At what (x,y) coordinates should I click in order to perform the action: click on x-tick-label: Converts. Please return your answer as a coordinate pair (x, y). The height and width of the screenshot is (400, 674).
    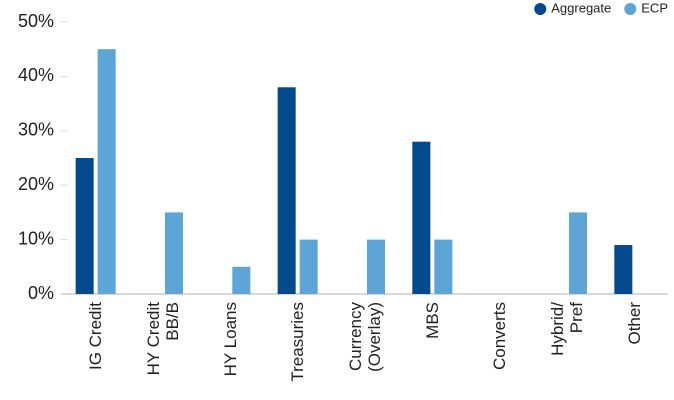
    Looking at the image, I should click on (500, 336).